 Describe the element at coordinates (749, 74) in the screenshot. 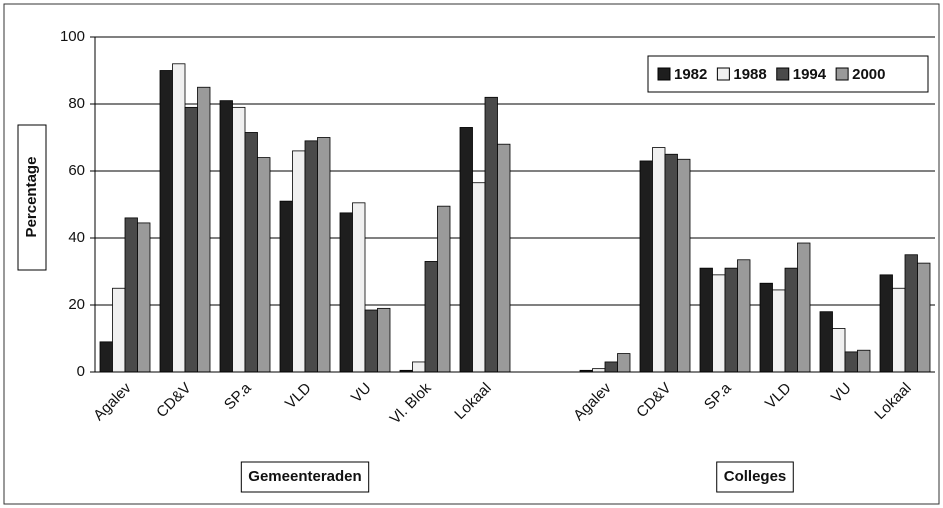

I see `legend-label: 1988` at that location.